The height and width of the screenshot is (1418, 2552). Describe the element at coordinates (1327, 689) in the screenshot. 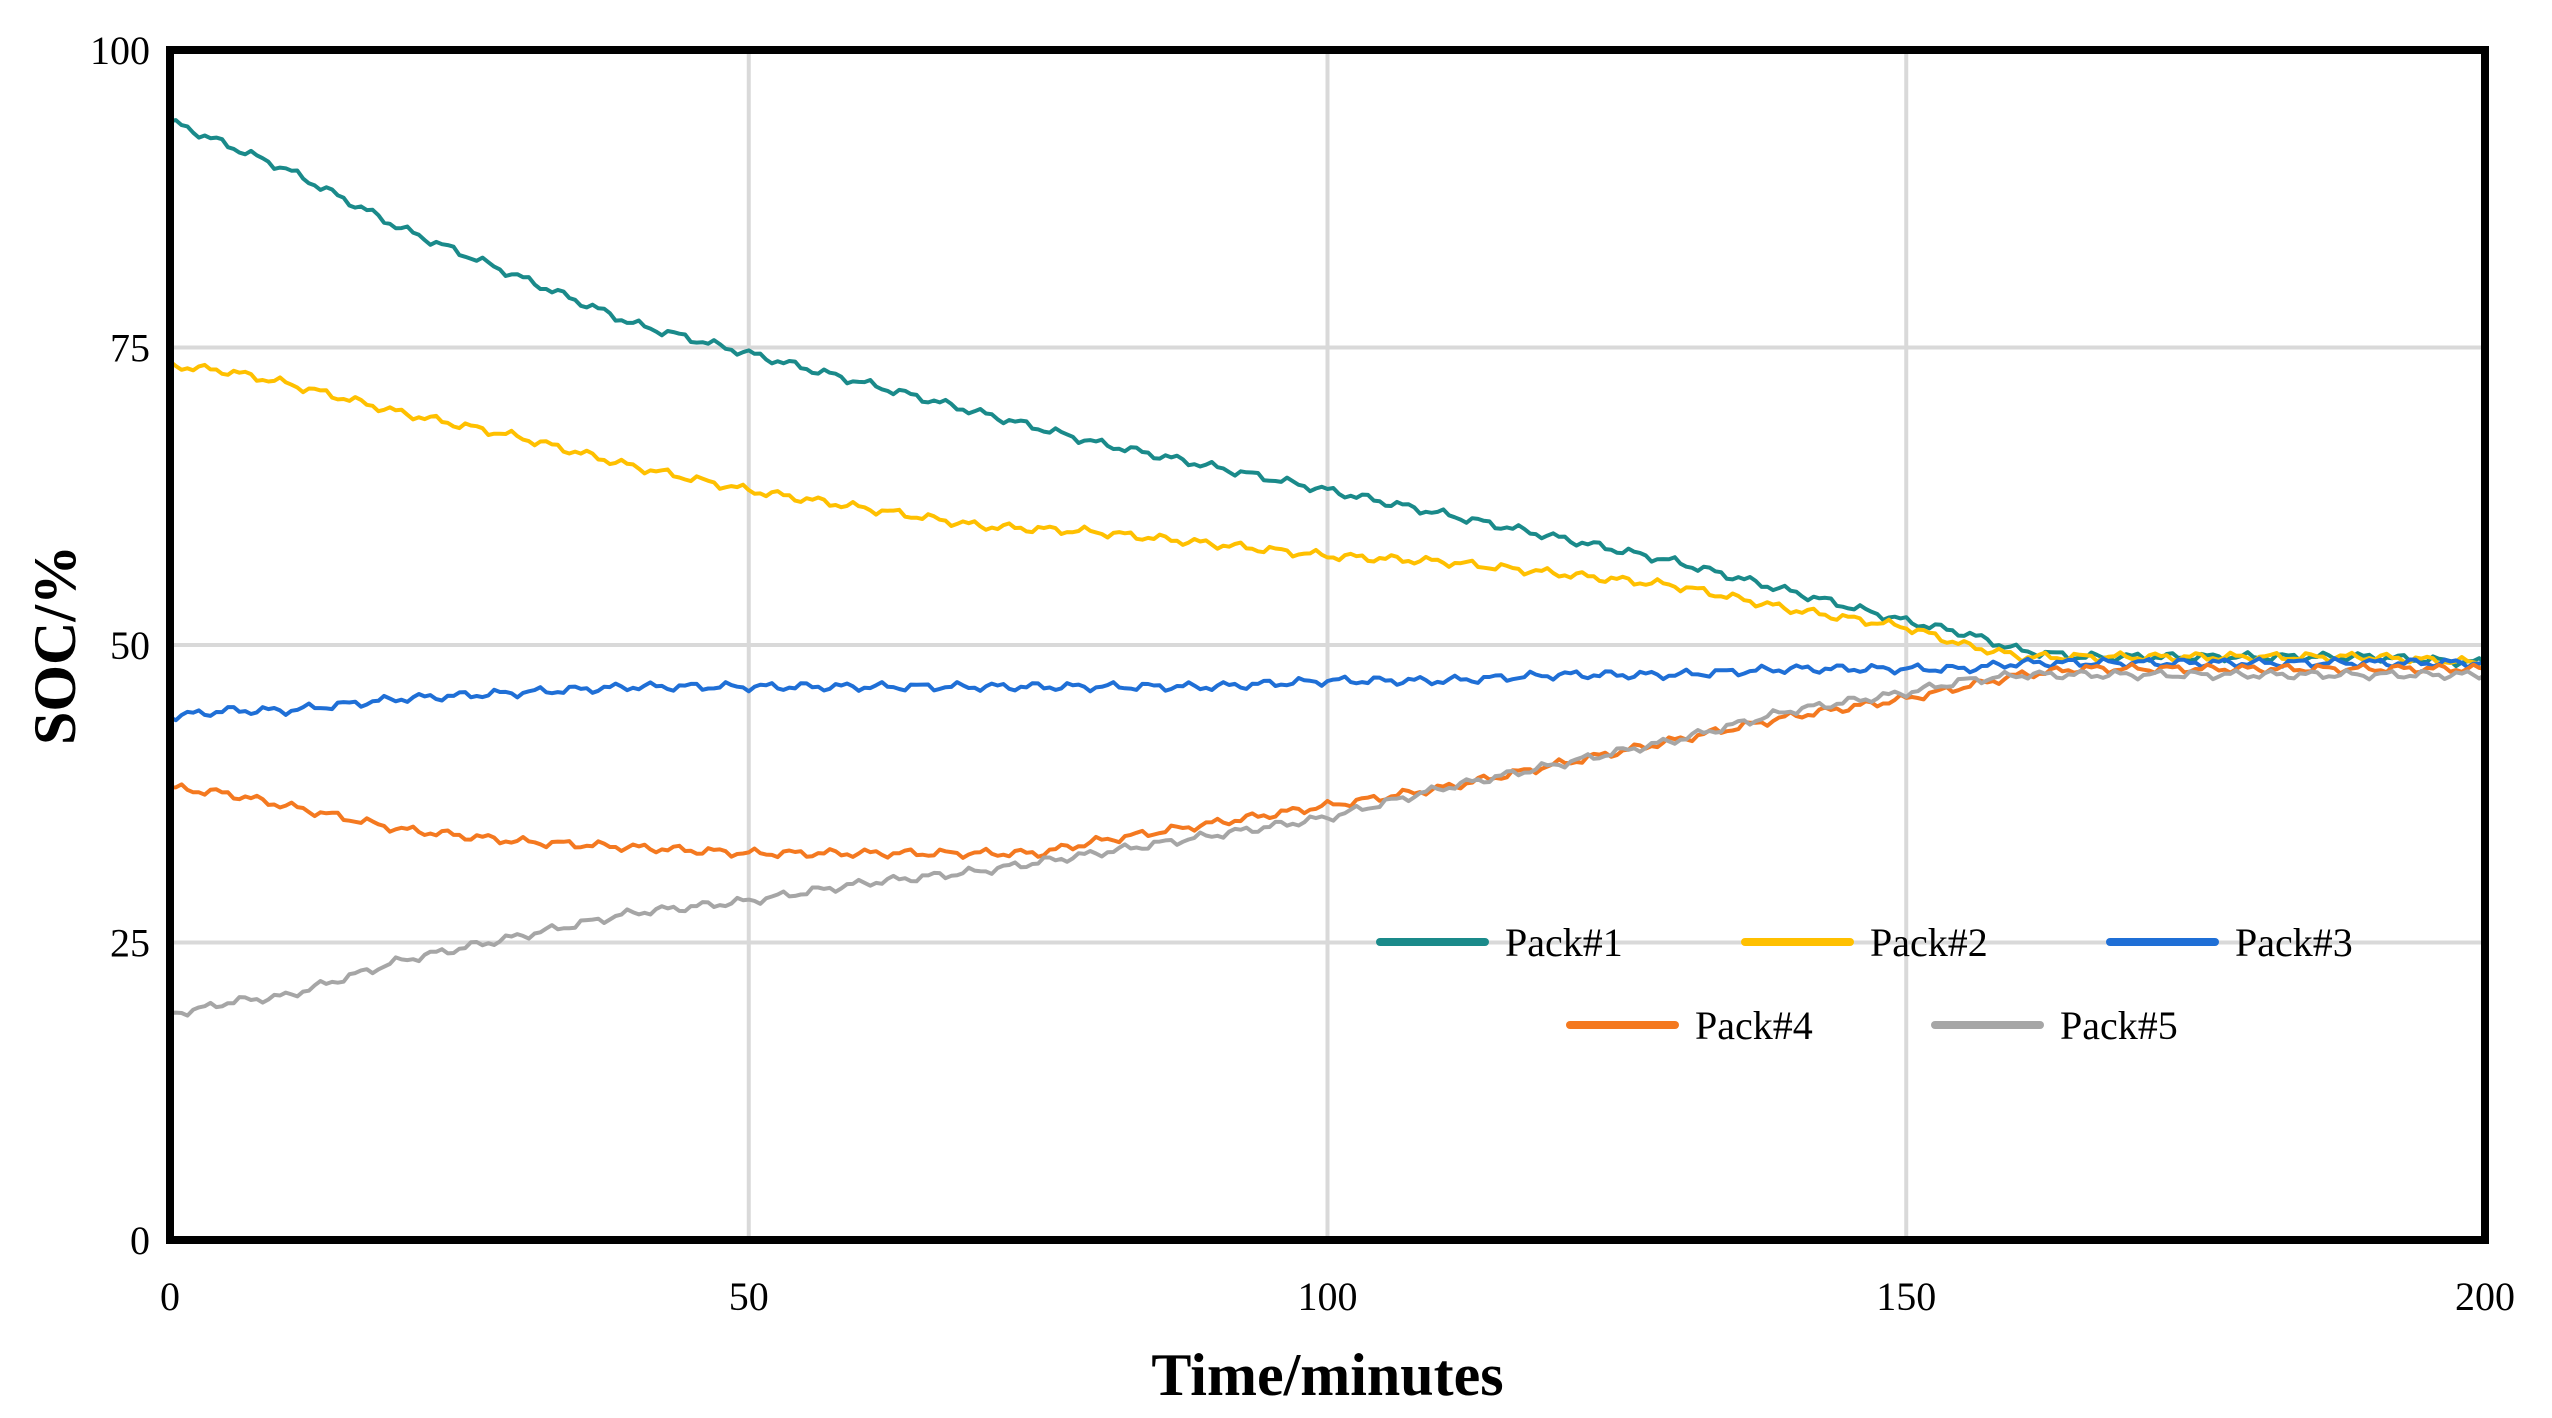

I see `series-line-pack3` at that location.